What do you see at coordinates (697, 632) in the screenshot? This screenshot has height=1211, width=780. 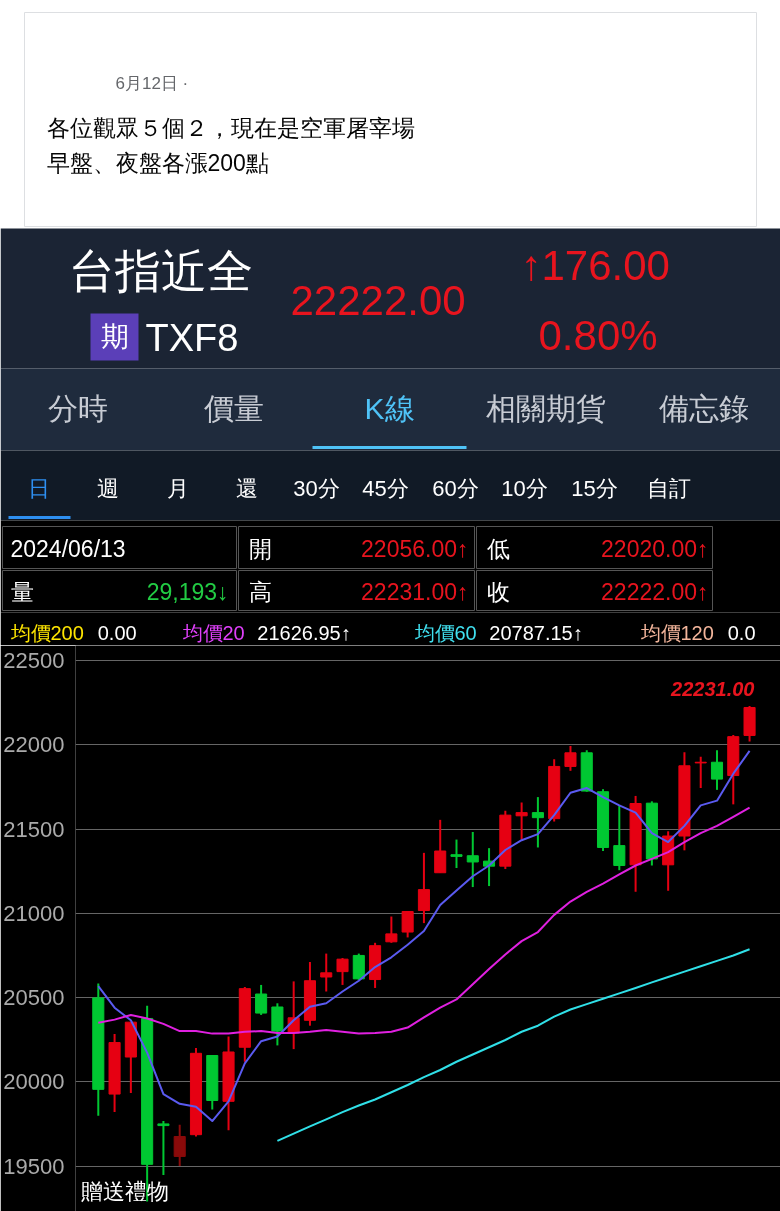 I see `text: 均價120 0.0` at bounding box center [697, 632].